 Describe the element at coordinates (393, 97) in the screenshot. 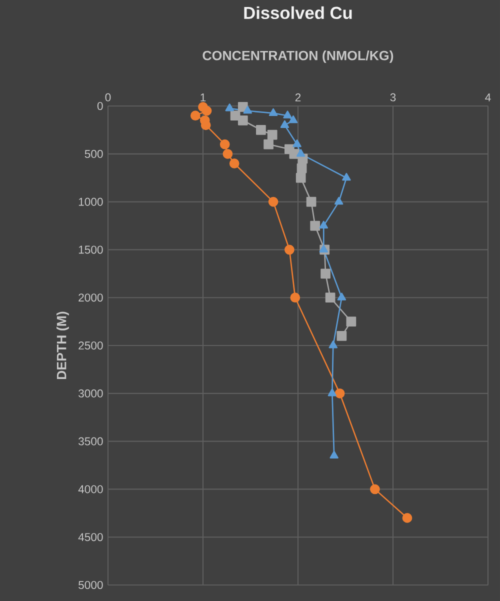

I see `x-tick-label: 3` at that location.